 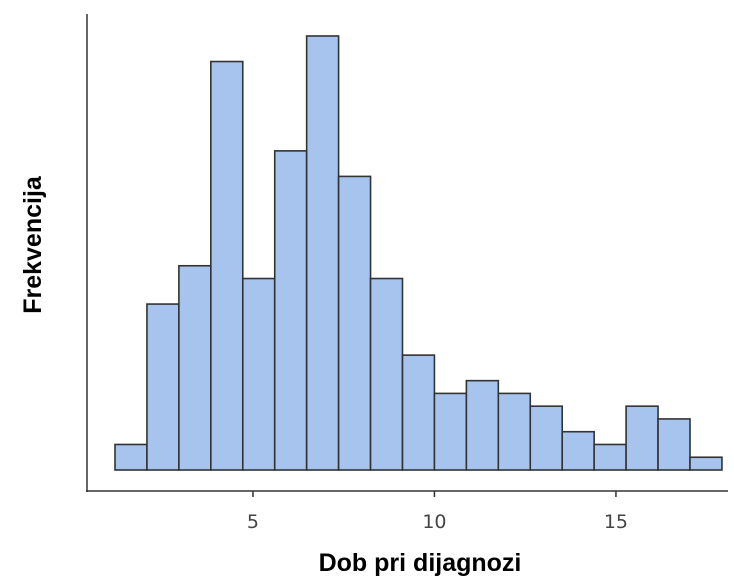 What do you see at coordinates (616, 522) in the screenshot?
I see `x-tick-label-15: 15` at bounding box center [616, 522].